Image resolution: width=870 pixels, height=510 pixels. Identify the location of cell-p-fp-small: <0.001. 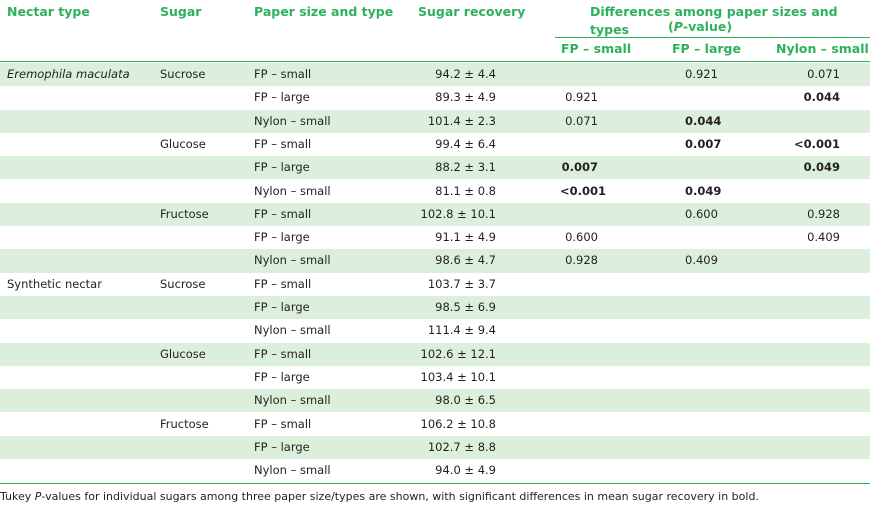
(583, 190).